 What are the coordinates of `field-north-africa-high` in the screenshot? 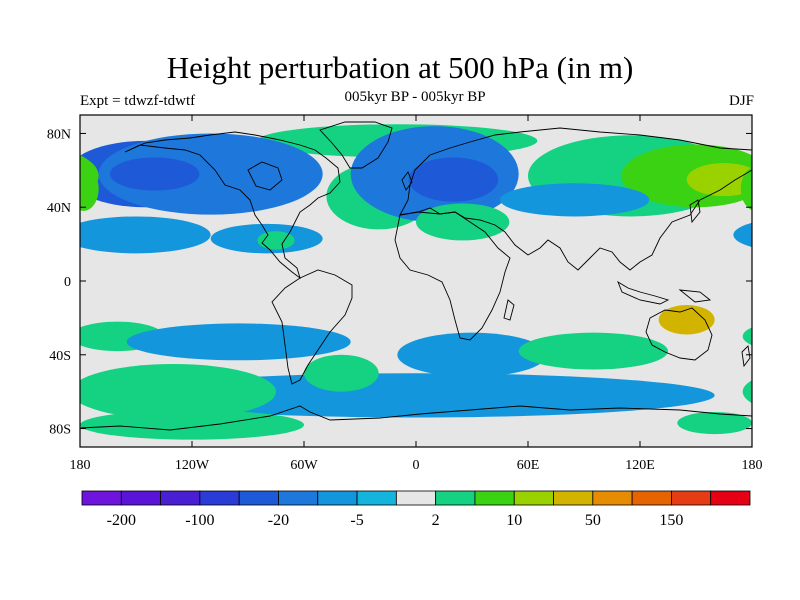 It's located at (463, 222).